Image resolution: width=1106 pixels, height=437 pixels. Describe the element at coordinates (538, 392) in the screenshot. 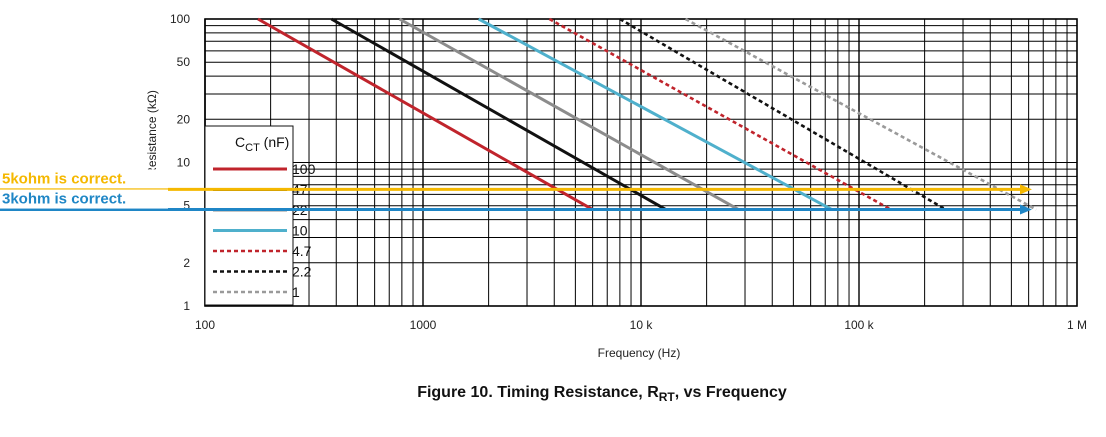

I see `caption-main: Figure 10. Timing Resistance, R` at that location.